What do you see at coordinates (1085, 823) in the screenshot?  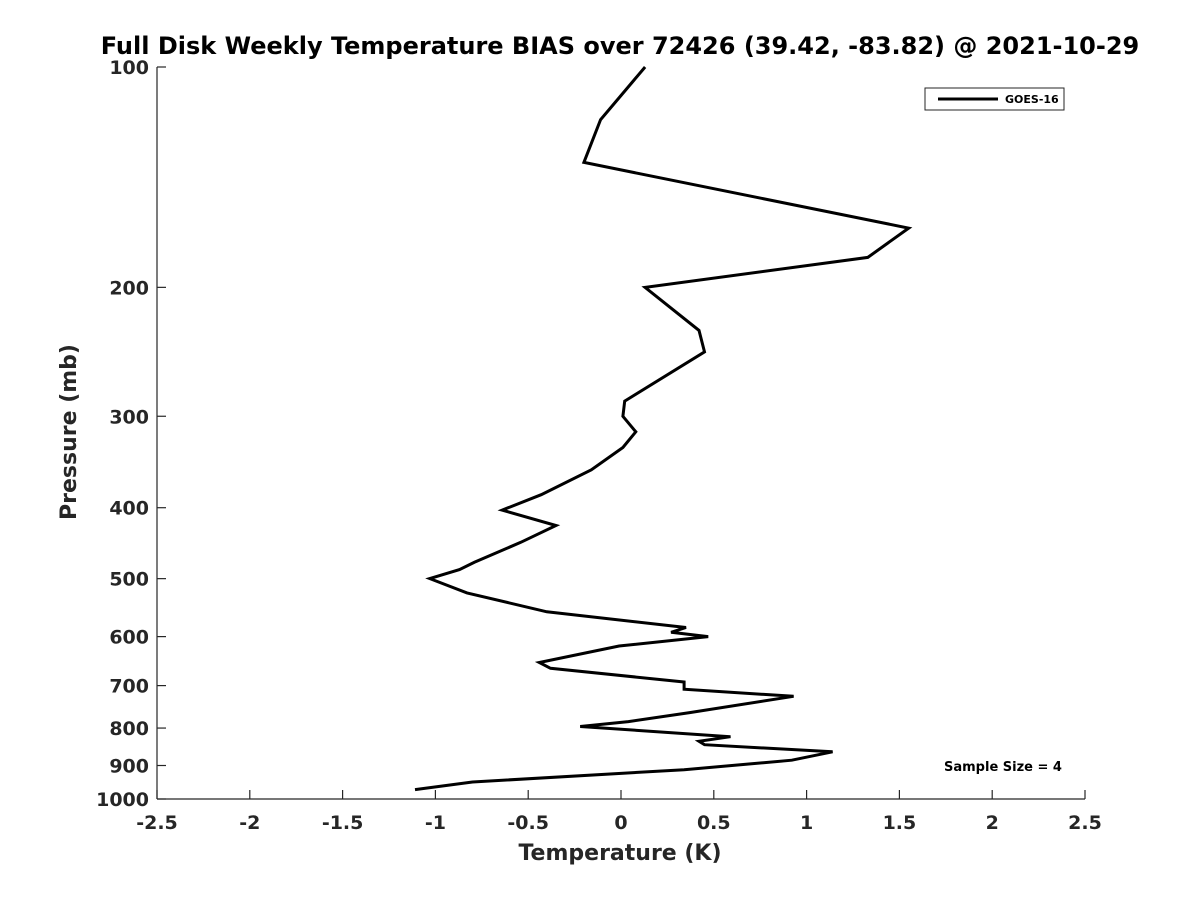 I see `x-tick-label: 2.5` at bounding box center [1085, 823].